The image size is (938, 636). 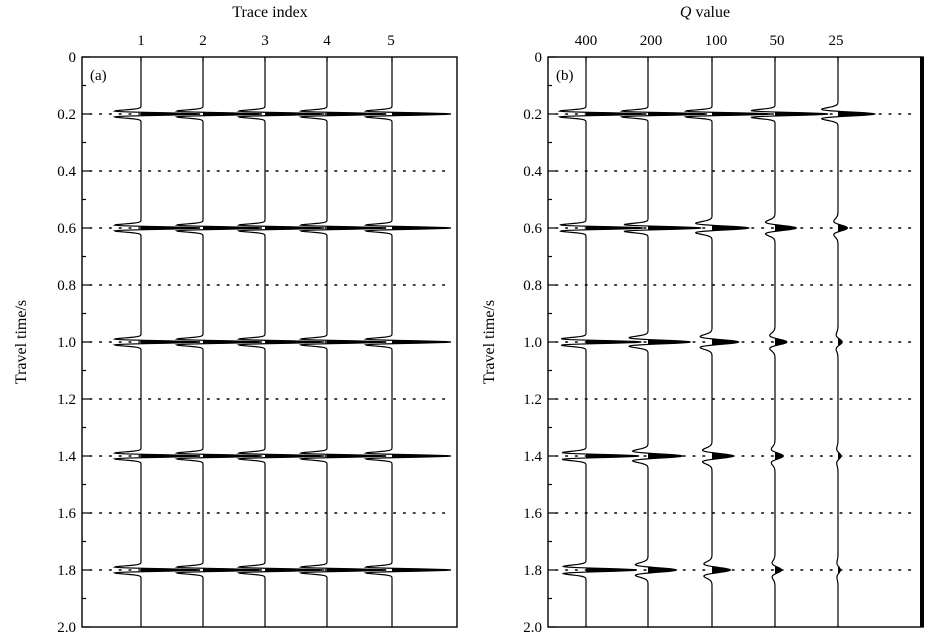 What do you see at coordinates (565, 76) in the screenshot?
I see `panel-b-tag: (b)` at bounding box center [565, 76].